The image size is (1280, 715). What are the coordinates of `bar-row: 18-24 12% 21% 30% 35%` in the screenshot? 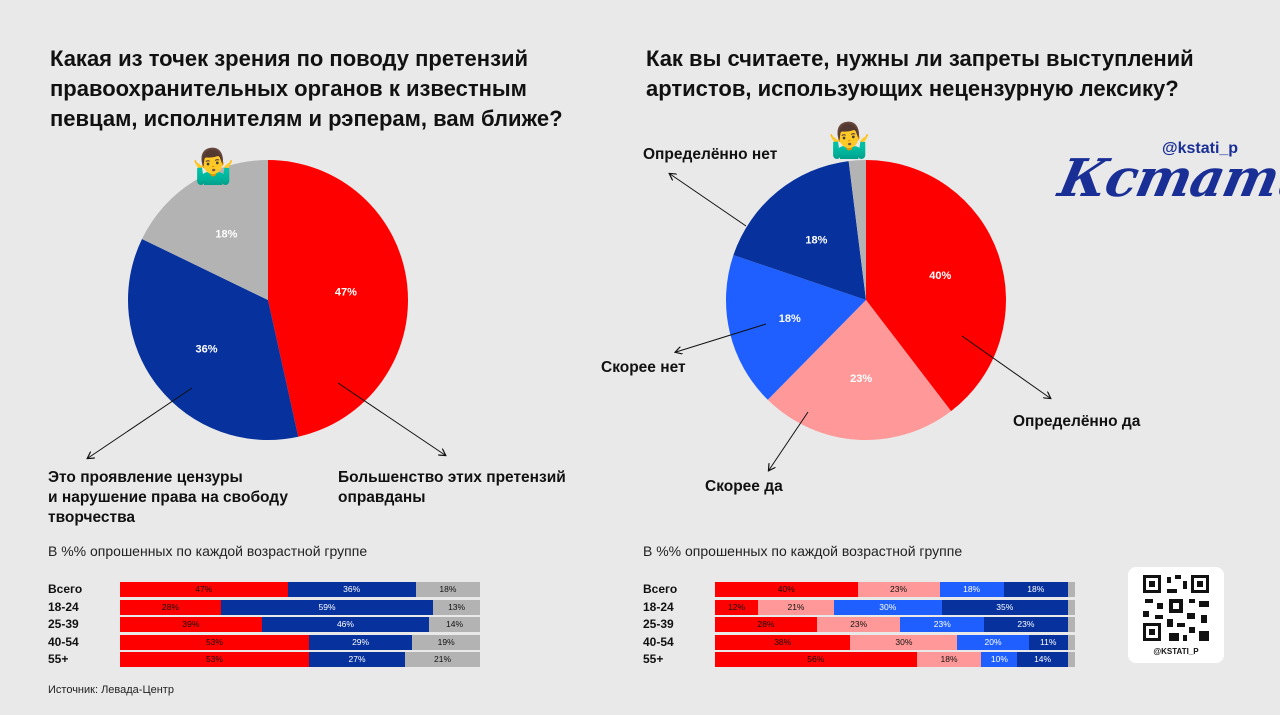 It's located at (860, 607).